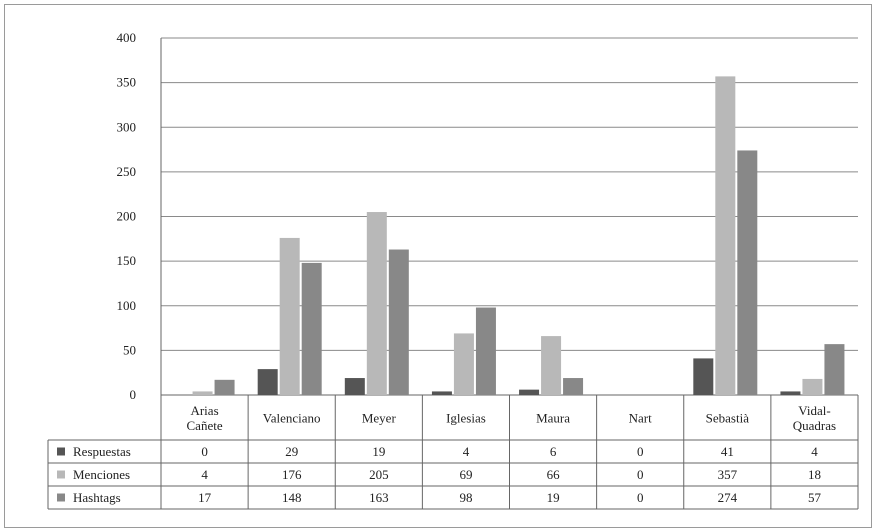 This screenshot has height=531, width=877. What do you see at coordinates (553, 451) in the screenshot?
I see `data-value: 6` at bounding box center [553, 451].